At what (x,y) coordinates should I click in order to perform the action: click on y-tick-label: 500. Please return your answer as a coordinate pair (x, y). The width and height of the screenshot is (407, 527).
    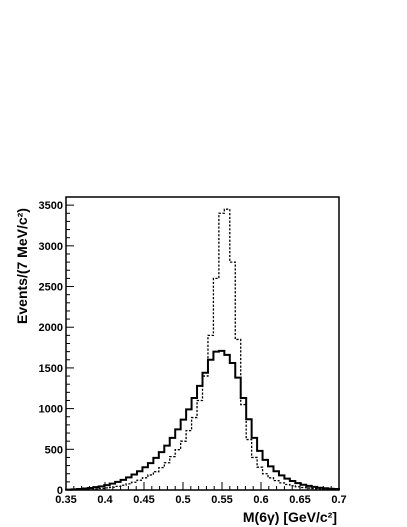
    Looking at the image, I should click on (54, 450).